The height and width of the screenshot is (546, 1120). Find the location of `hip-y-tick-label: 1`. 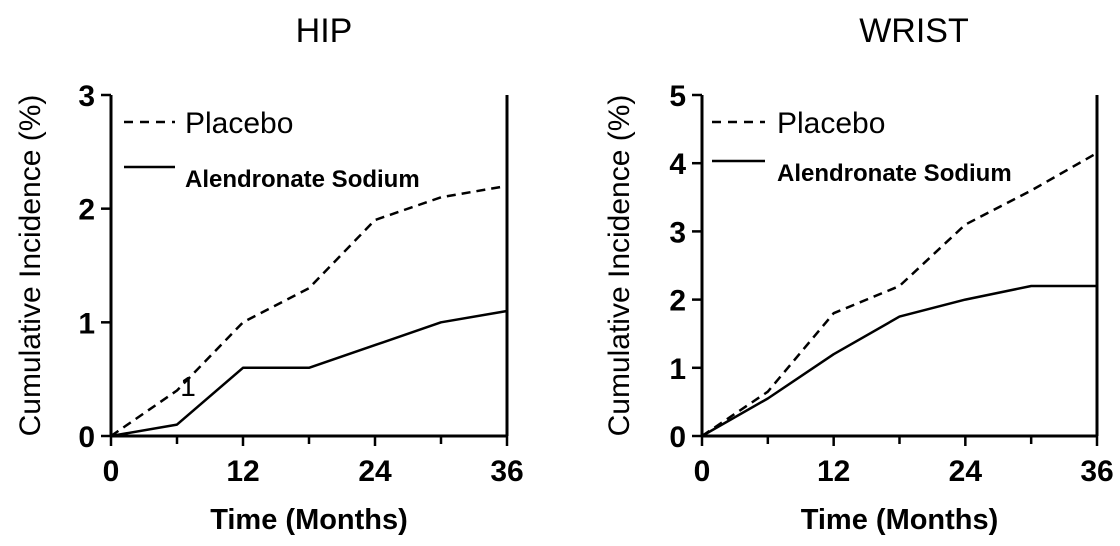

hip-y-tick-label: 1 is located at coordinates (86, 323).